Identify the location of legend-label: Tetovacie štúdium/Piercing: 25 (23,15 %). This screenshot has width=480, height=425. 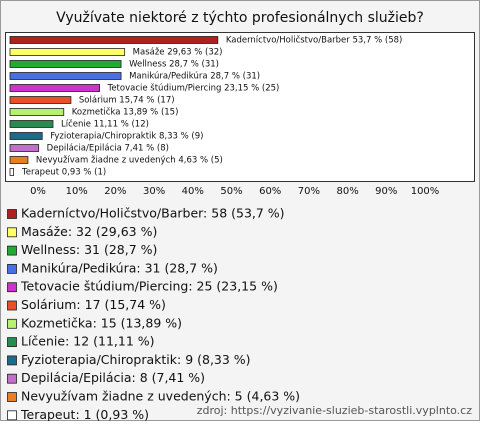
(149, 286).